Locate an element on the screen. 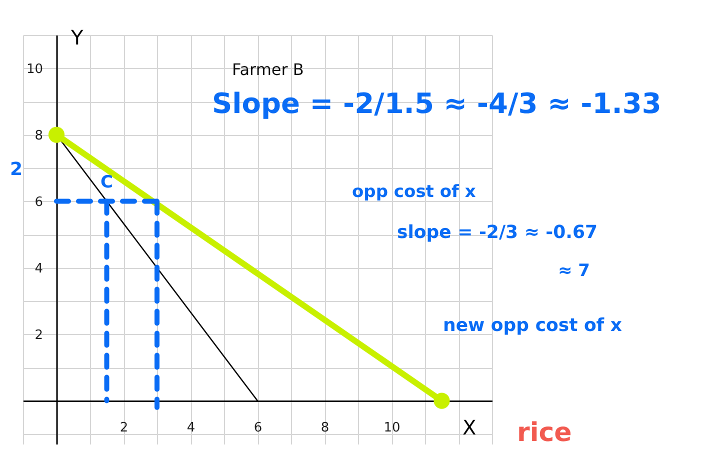 This screenshot has width=718, height=450. x-axis-title: X is located at coordinates (469, 427).